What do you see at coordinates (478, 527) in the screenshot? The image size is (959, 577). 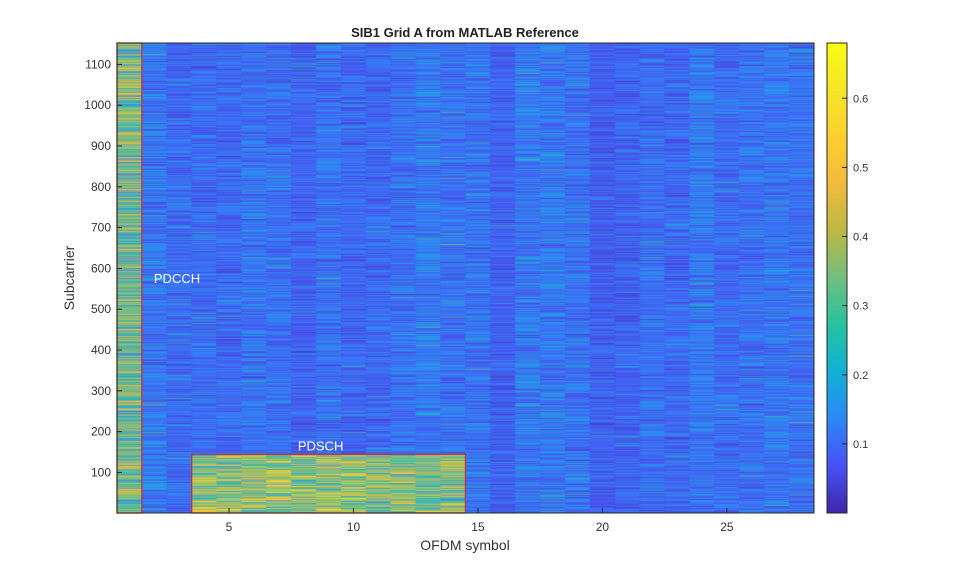 I see `x-tick-label: 15` at bounding box center [478, 527].